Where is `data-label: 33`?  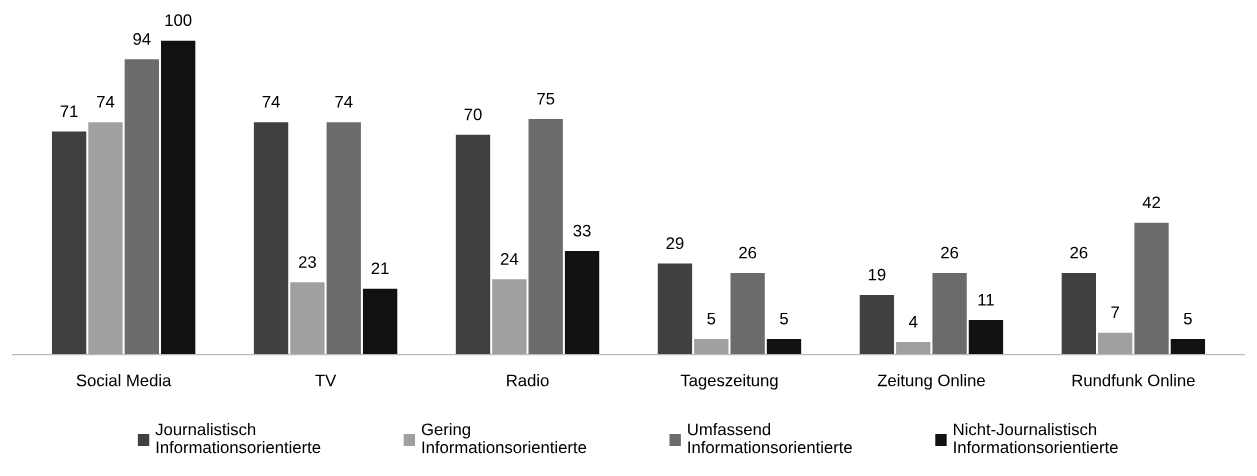
data-label: 33 is located at coordinates (582, 230).